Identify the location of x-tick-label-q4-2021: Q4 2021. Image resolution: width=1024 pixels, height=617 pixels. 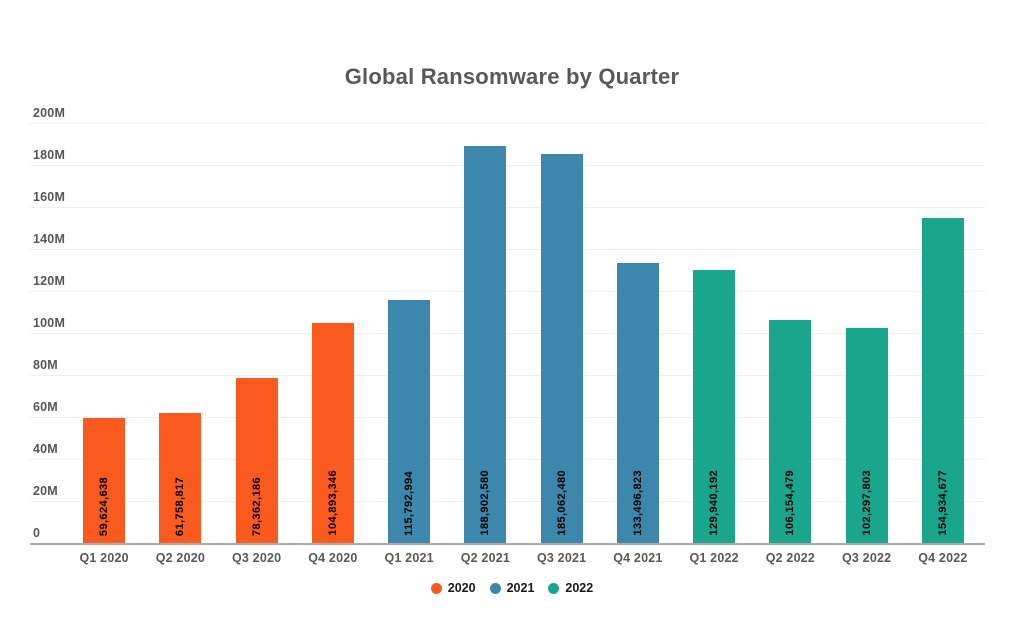
(638, 558).